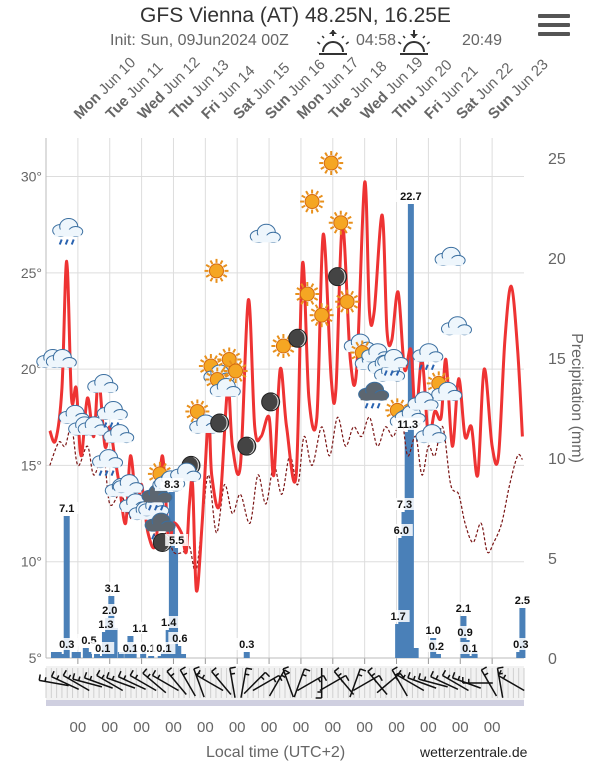 The width and height of the screenshot is (591, 768). What do you see at coordinates (520, 645) in the screenshot?
I see `precipitation-data-label: 0.3` at bounding box center [520, 645].